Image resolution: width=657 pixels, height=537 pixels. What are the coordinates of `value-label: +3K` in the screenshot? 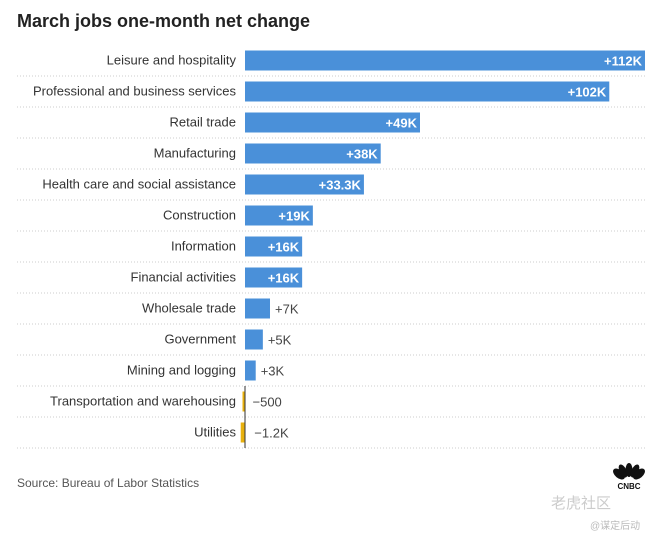 It's located at (273, 371).